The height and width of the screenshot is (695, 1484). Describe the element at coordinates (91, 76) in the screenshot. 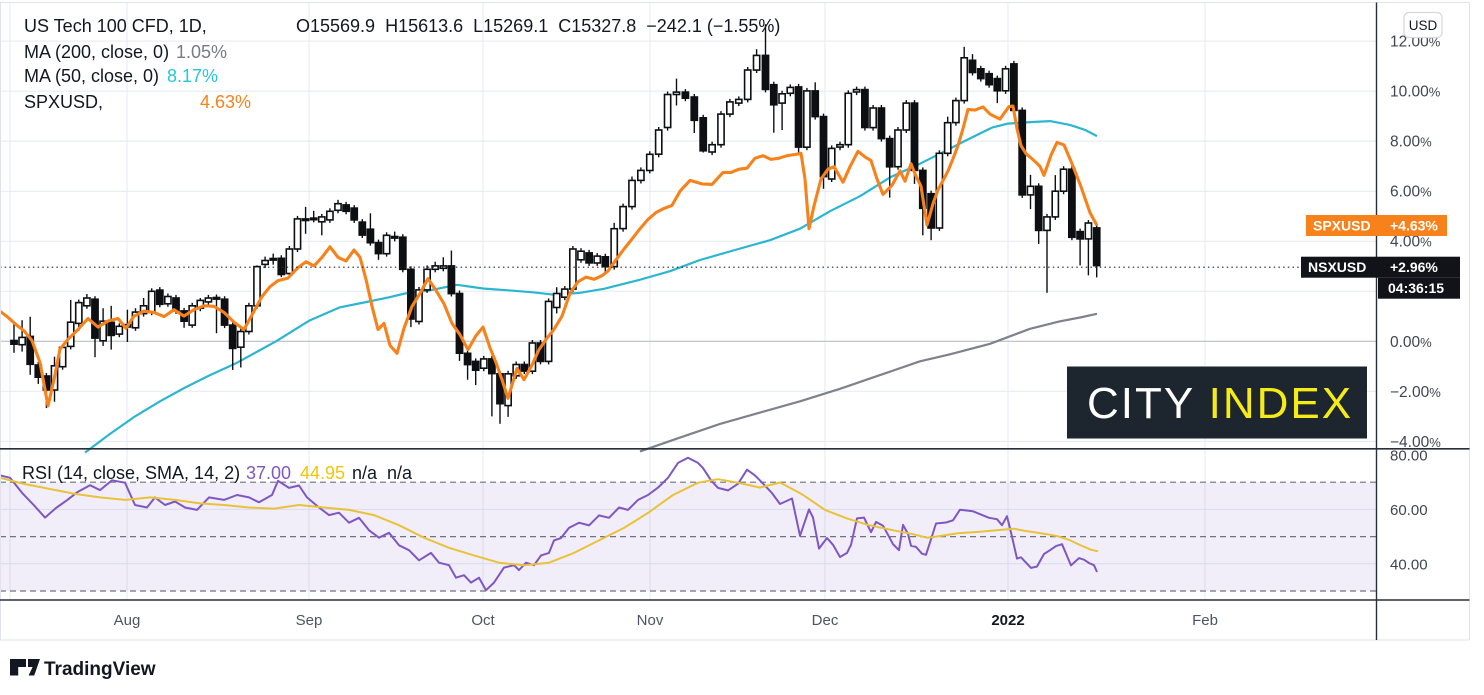

I see `svg-text: MA (50, close, 0)` at that location.